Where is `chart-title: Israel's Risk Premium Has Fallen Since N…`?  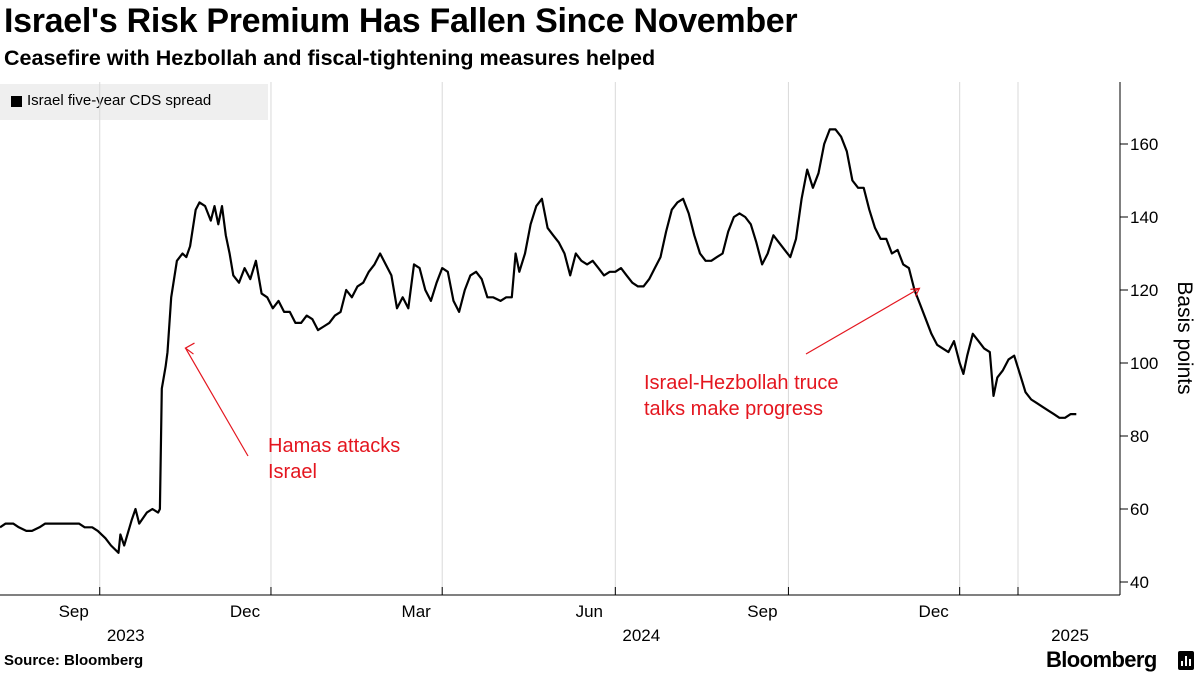
chart-title: Israel's Risk Premium Has Fallen Since N… is located at coordinates (401, 21).